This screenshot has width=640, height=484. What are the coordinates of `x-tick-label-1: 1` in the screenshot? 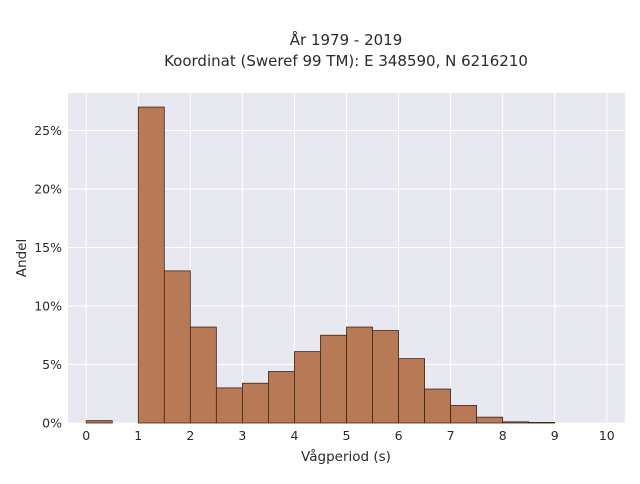 It's located at (138, 435).